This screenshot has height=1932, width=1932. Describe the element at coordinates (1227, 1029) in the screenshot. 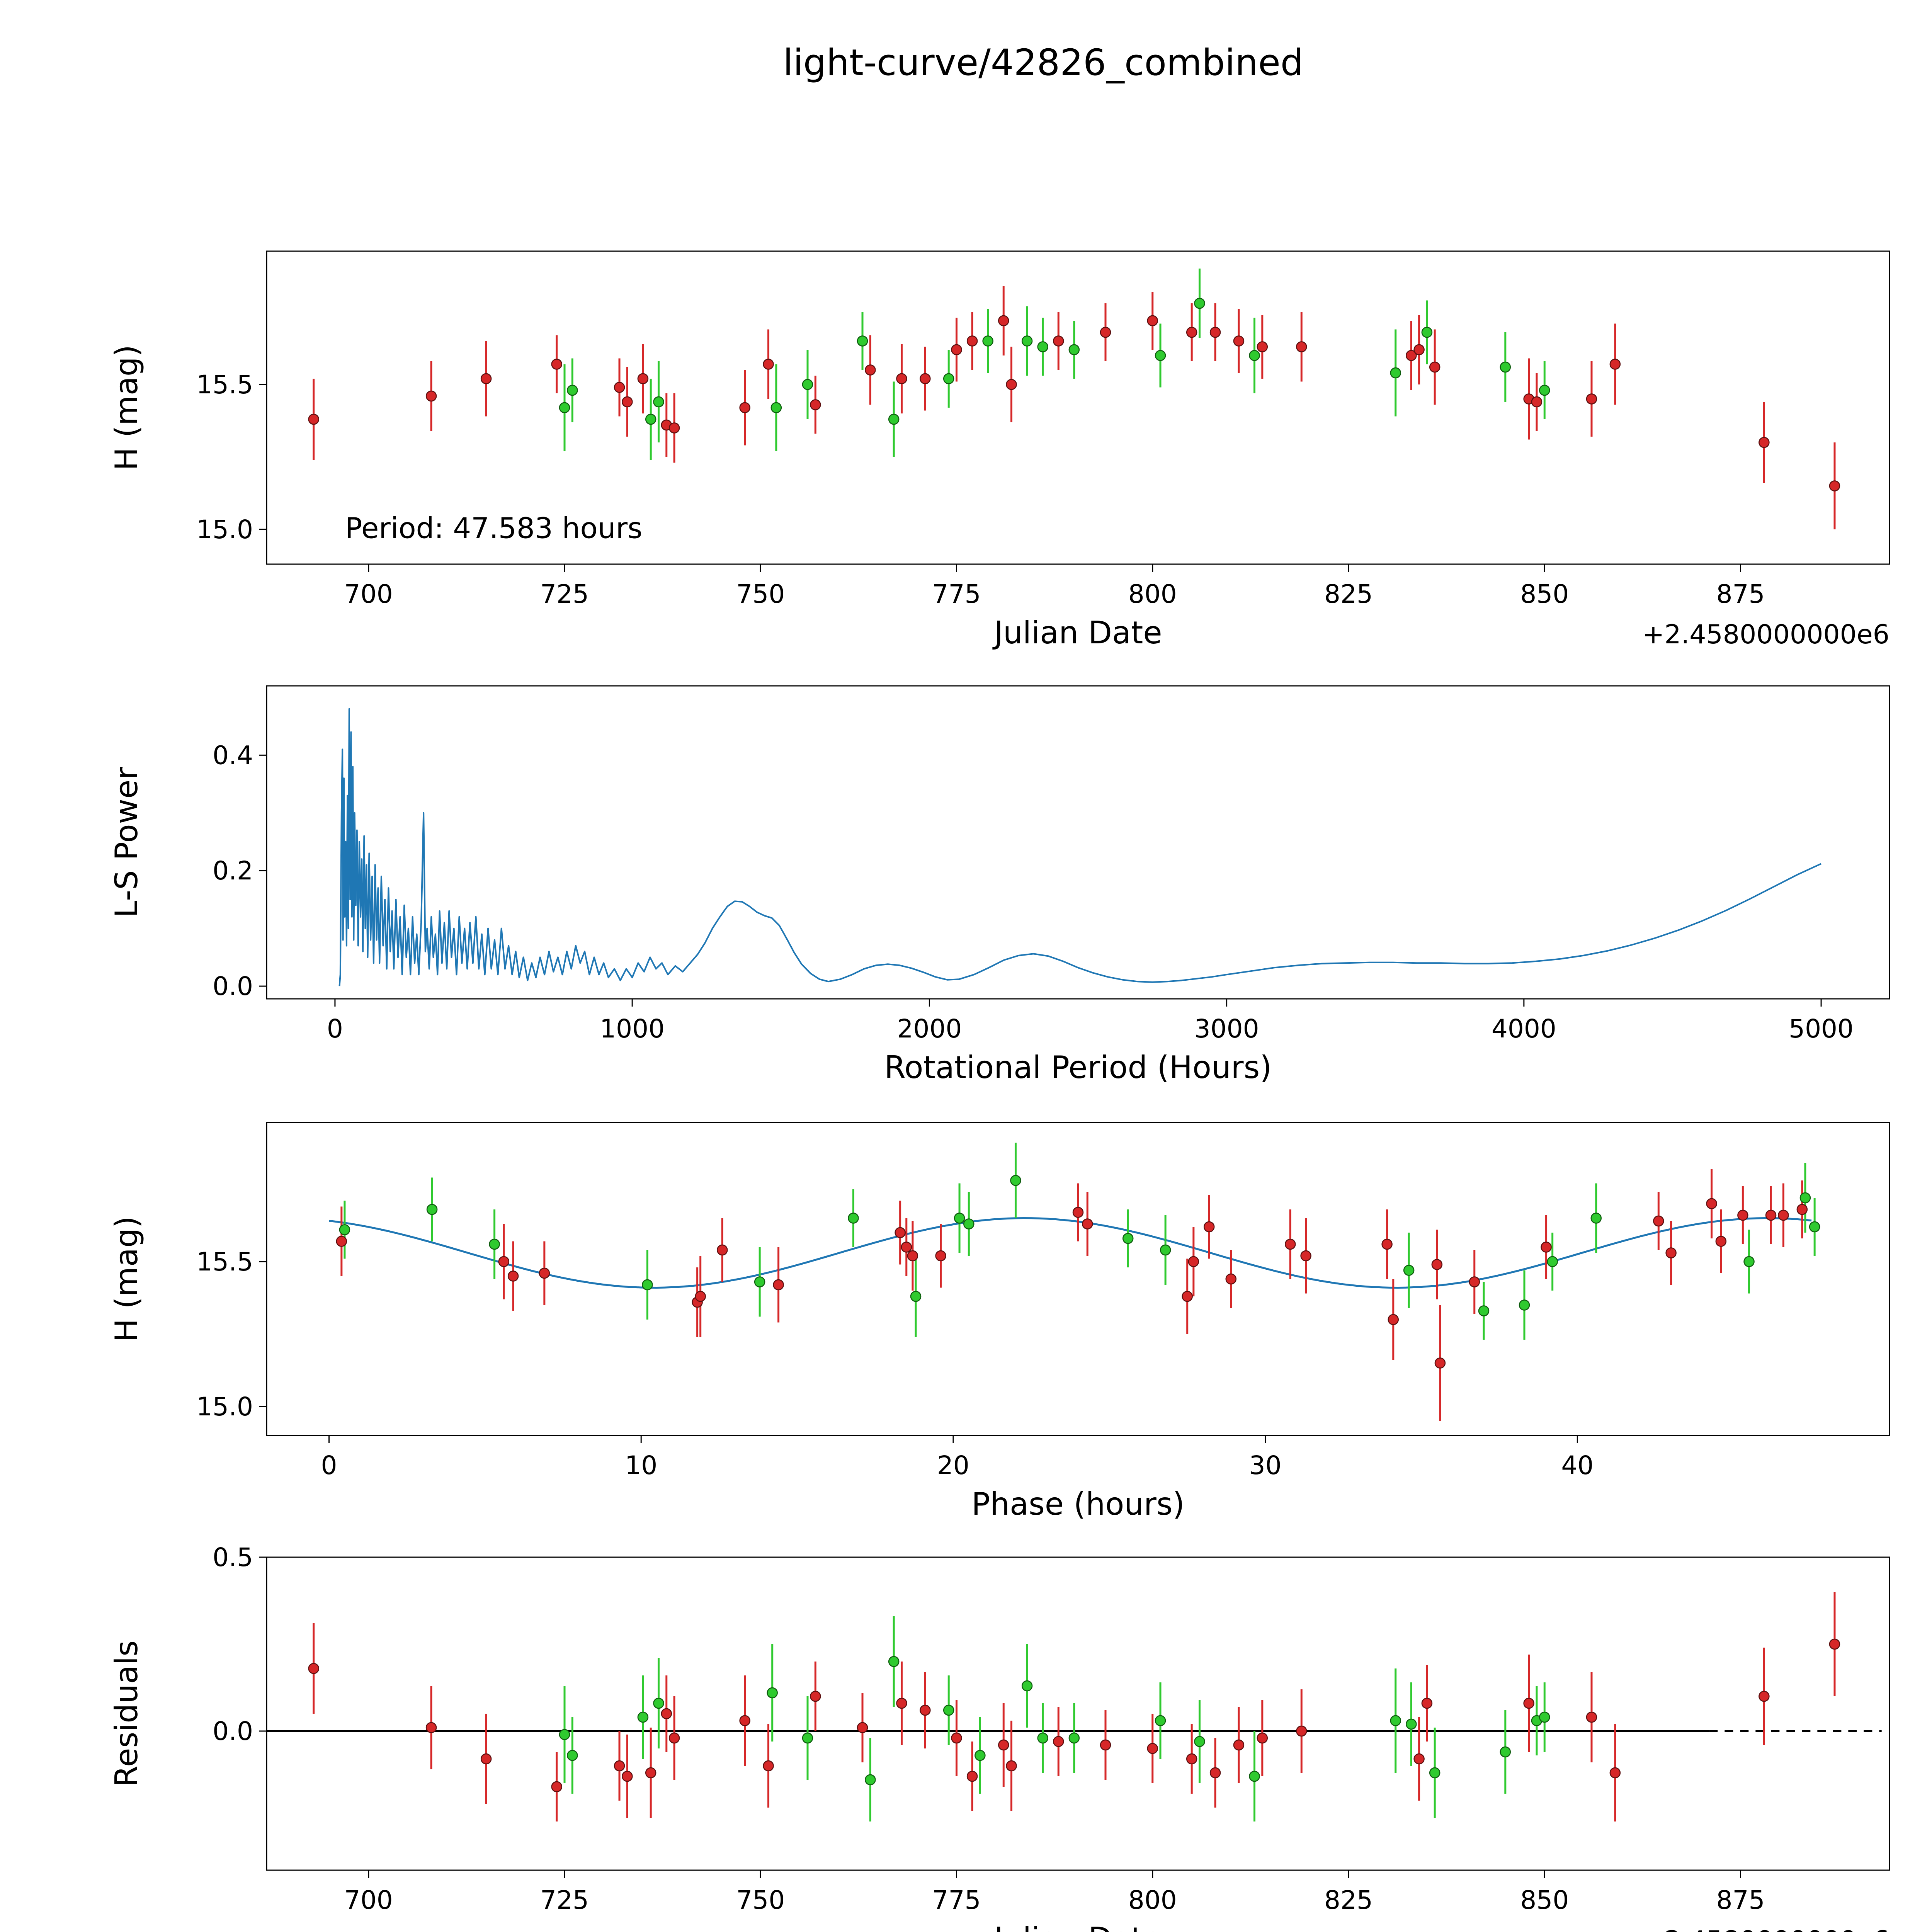

I see `x-tick-label: 3000` at that location.